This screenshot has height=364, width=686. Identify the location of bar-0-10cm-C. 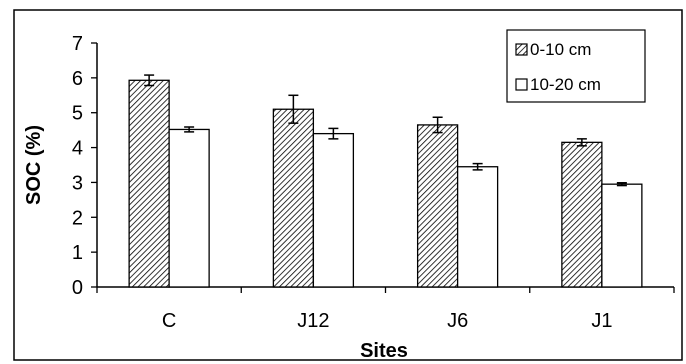
(149, 183).